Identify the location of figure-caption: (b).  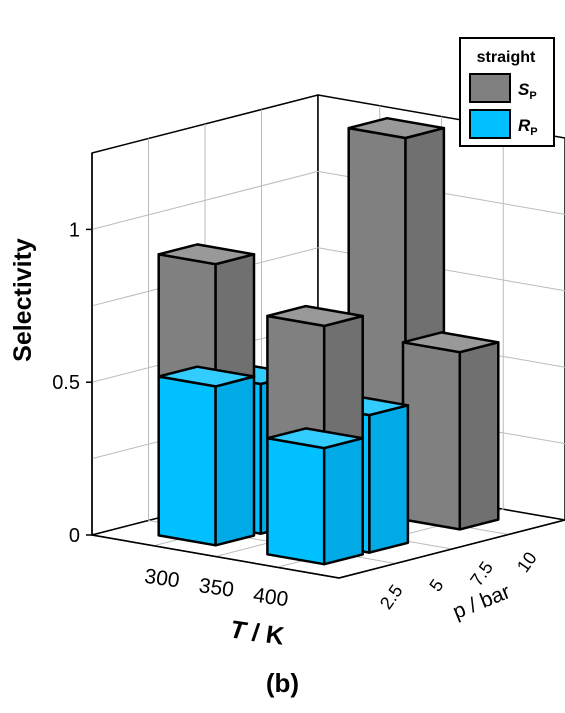
(282, 683).